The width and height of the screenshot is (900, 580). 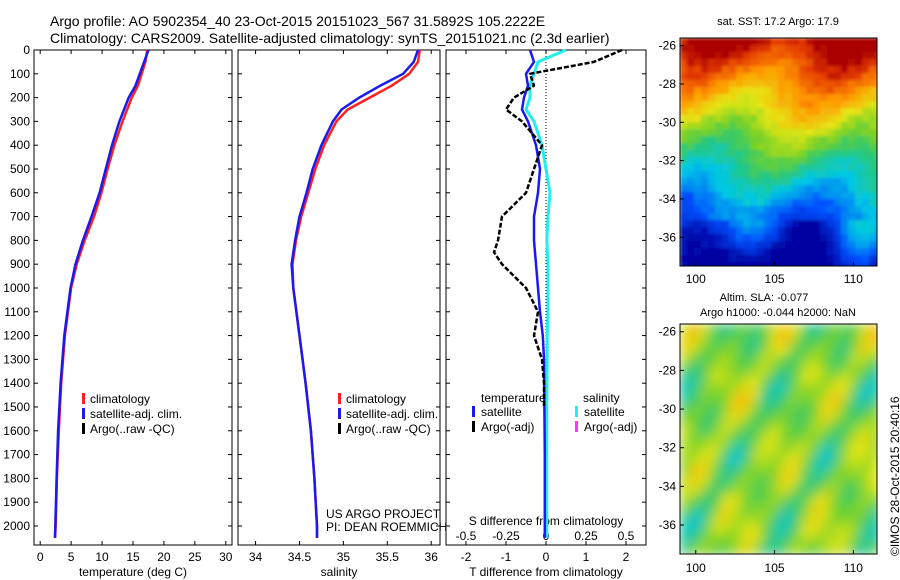 I want to click on sst-map-frame, so click(x=778, y=152).